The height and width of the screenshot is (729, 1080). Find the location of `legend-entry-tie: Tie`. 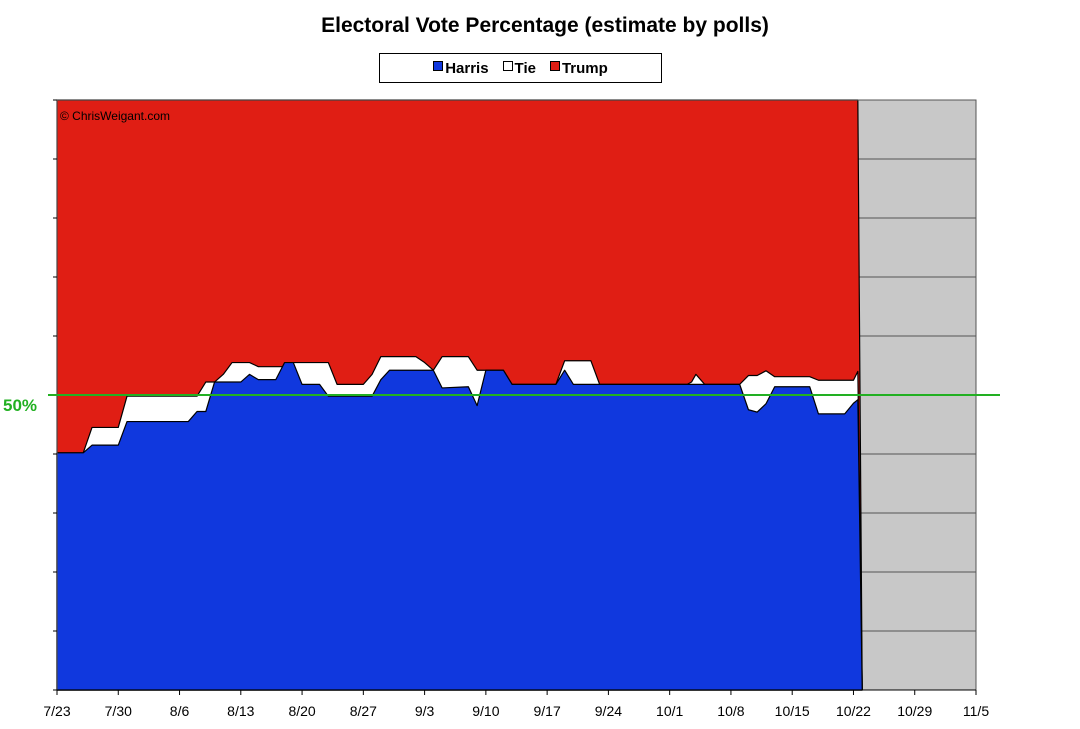

legend-entry-tie: Tie is located at coordinates (519, 68).